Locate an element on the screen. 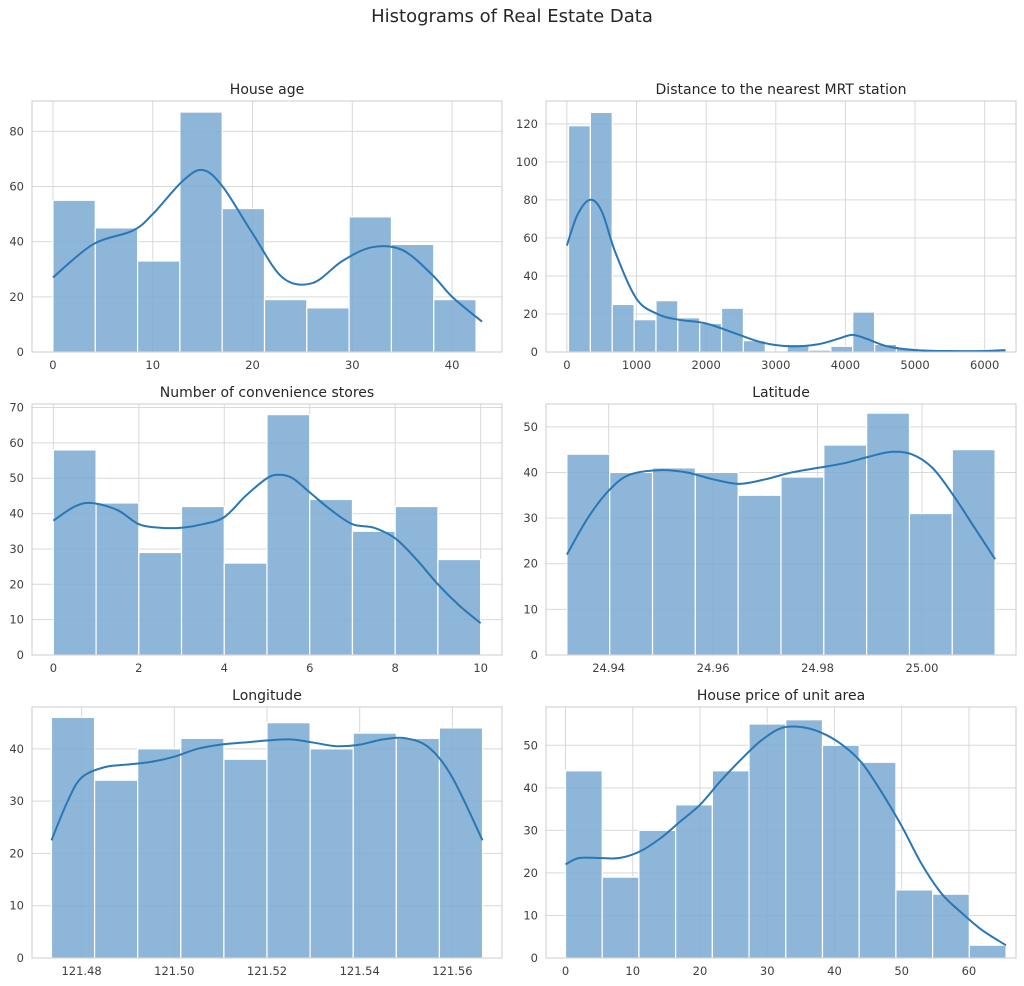 The height and width of the screenshot is (986, 1024). x-tick-label: 6000 is located at coordinates (984, 365).